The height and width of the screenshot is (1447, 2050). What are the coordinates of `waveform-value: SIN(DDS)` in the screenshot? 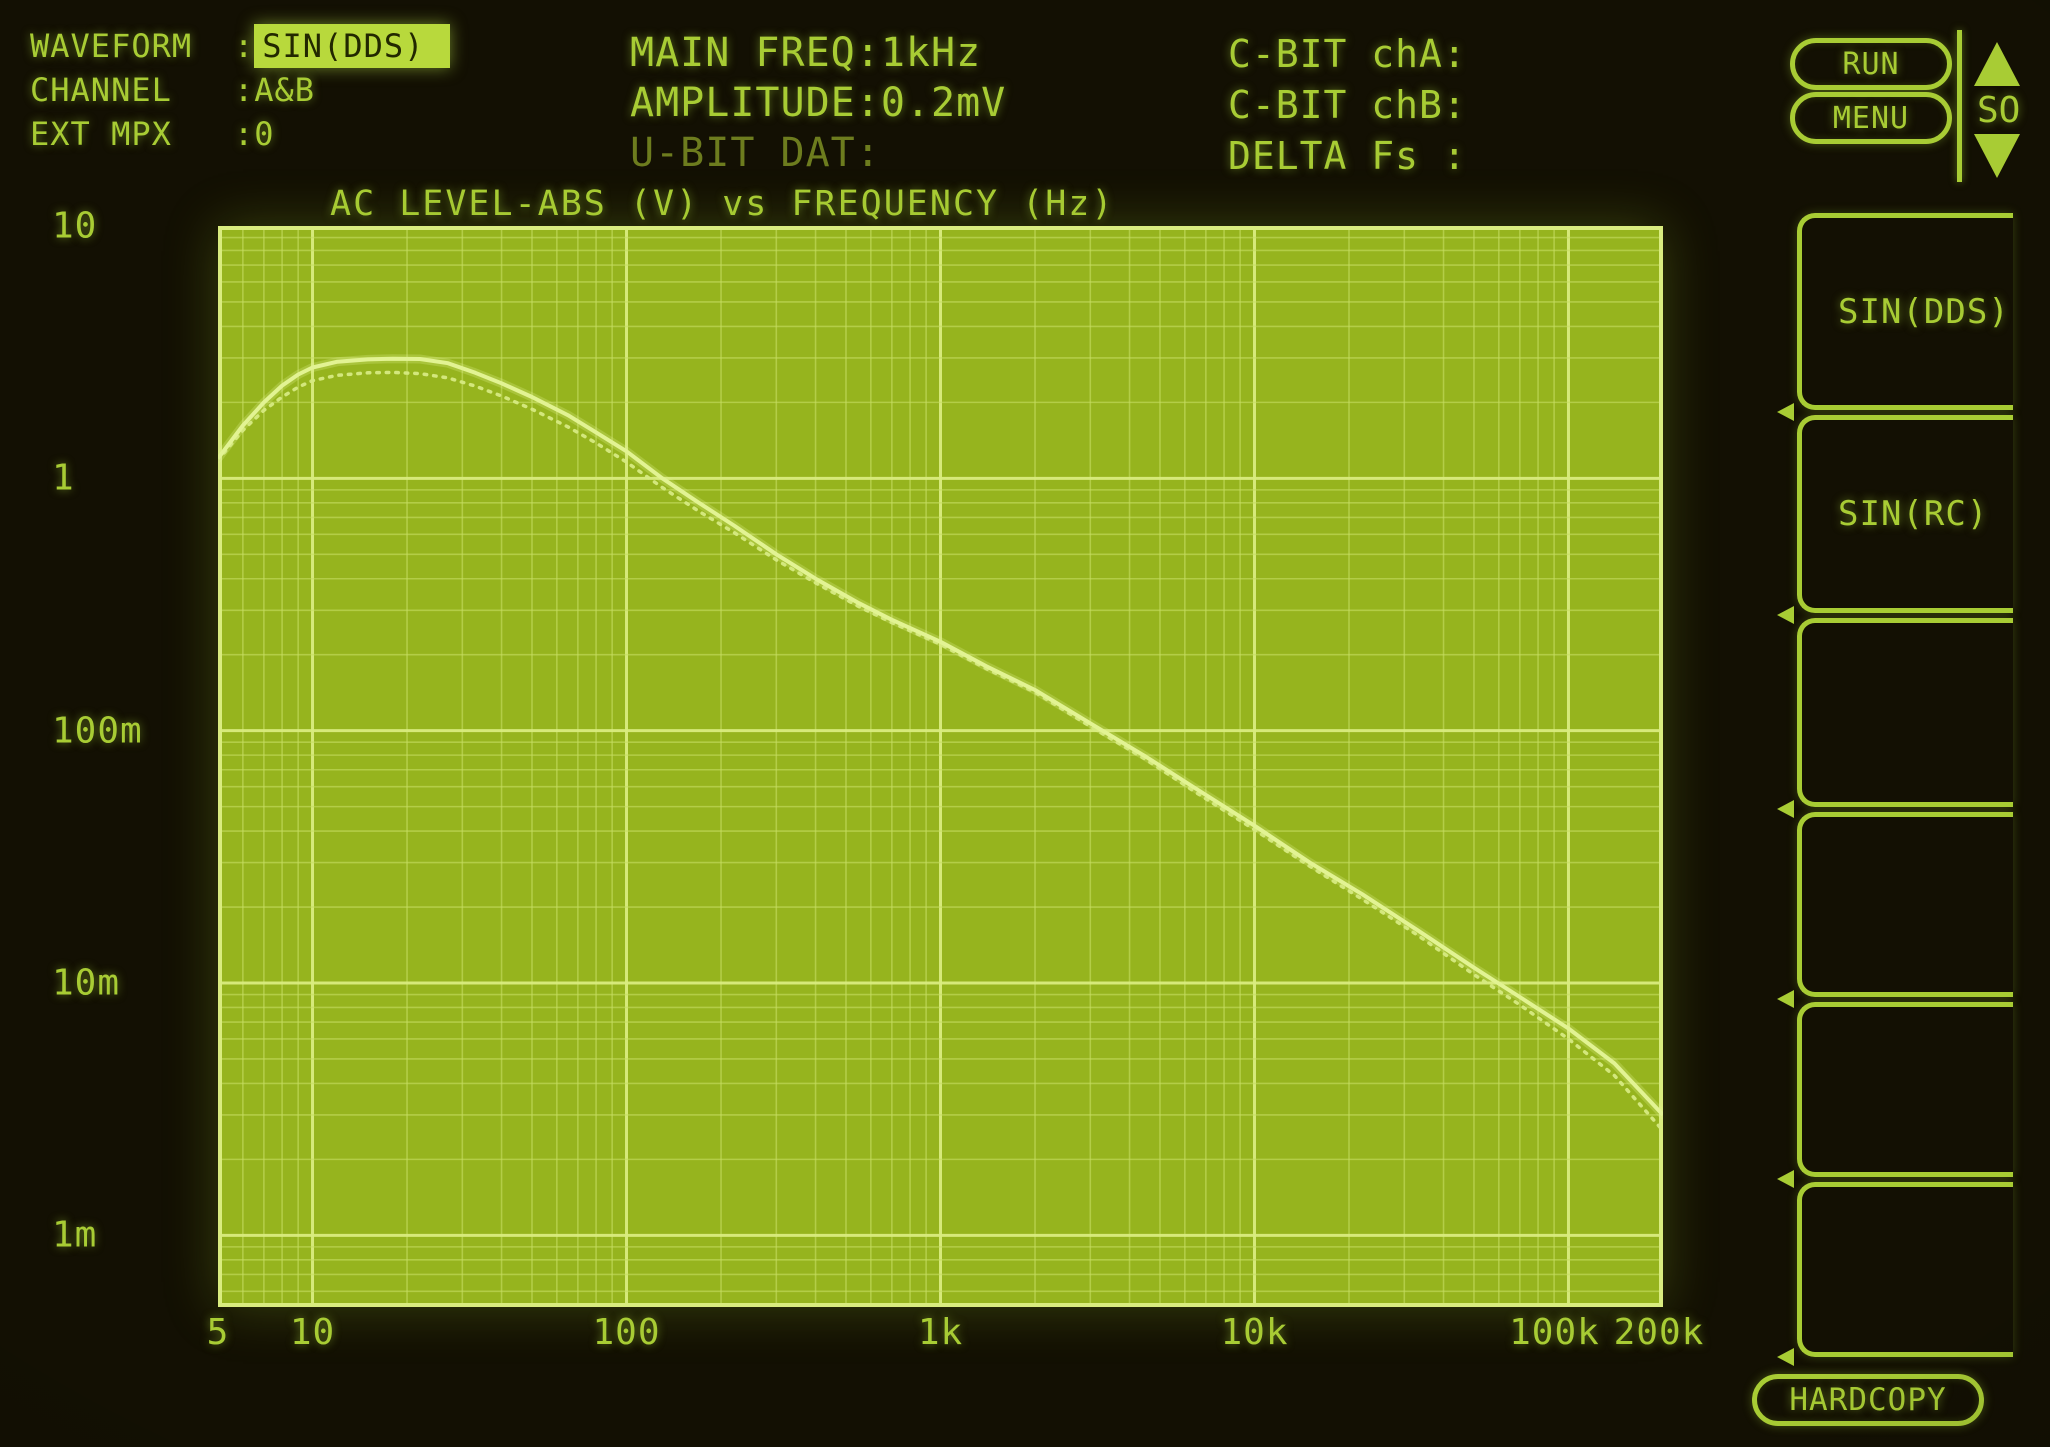 It's located at (352, 46).